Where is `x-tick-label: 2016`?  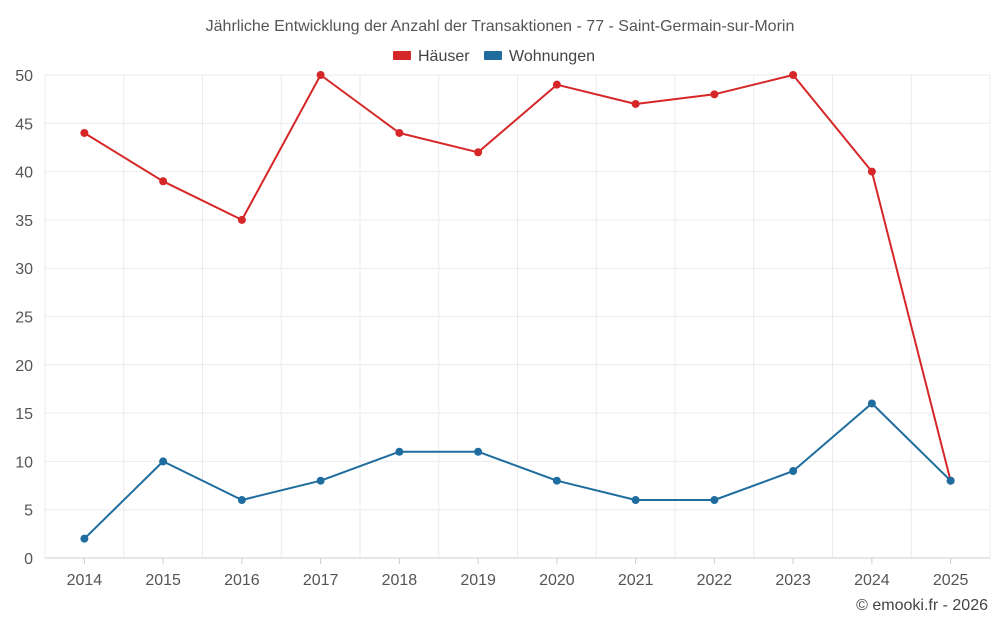 x-tick-label: 2016 is located at coordinates (242, 580).